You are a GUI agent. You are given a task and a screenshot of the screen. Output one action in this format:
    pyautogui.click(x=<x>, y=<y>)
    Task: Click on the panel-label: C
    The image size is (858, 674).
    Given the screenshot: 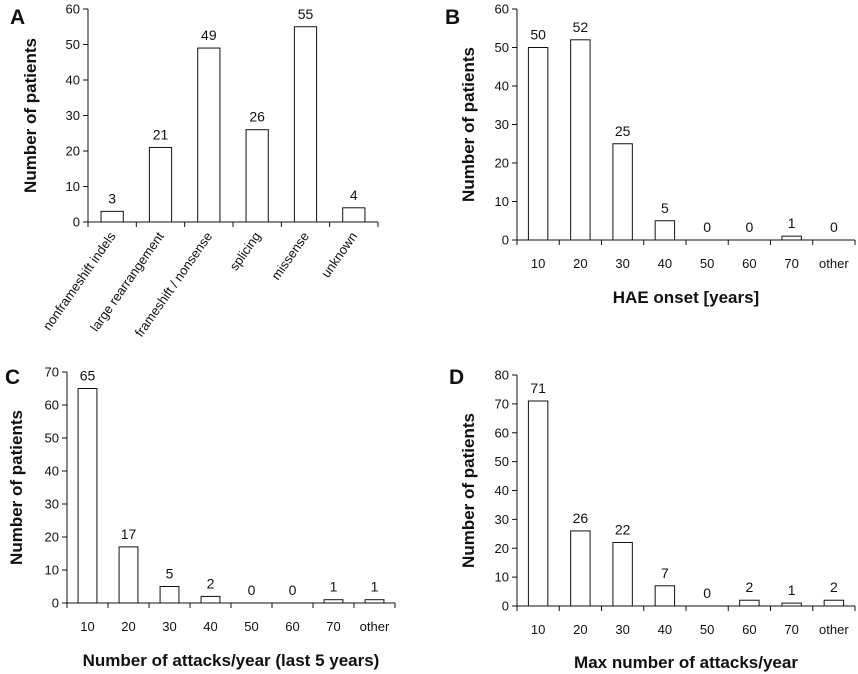 What is the action you would take?
    pyautogui.click(x=12, y=377)
    